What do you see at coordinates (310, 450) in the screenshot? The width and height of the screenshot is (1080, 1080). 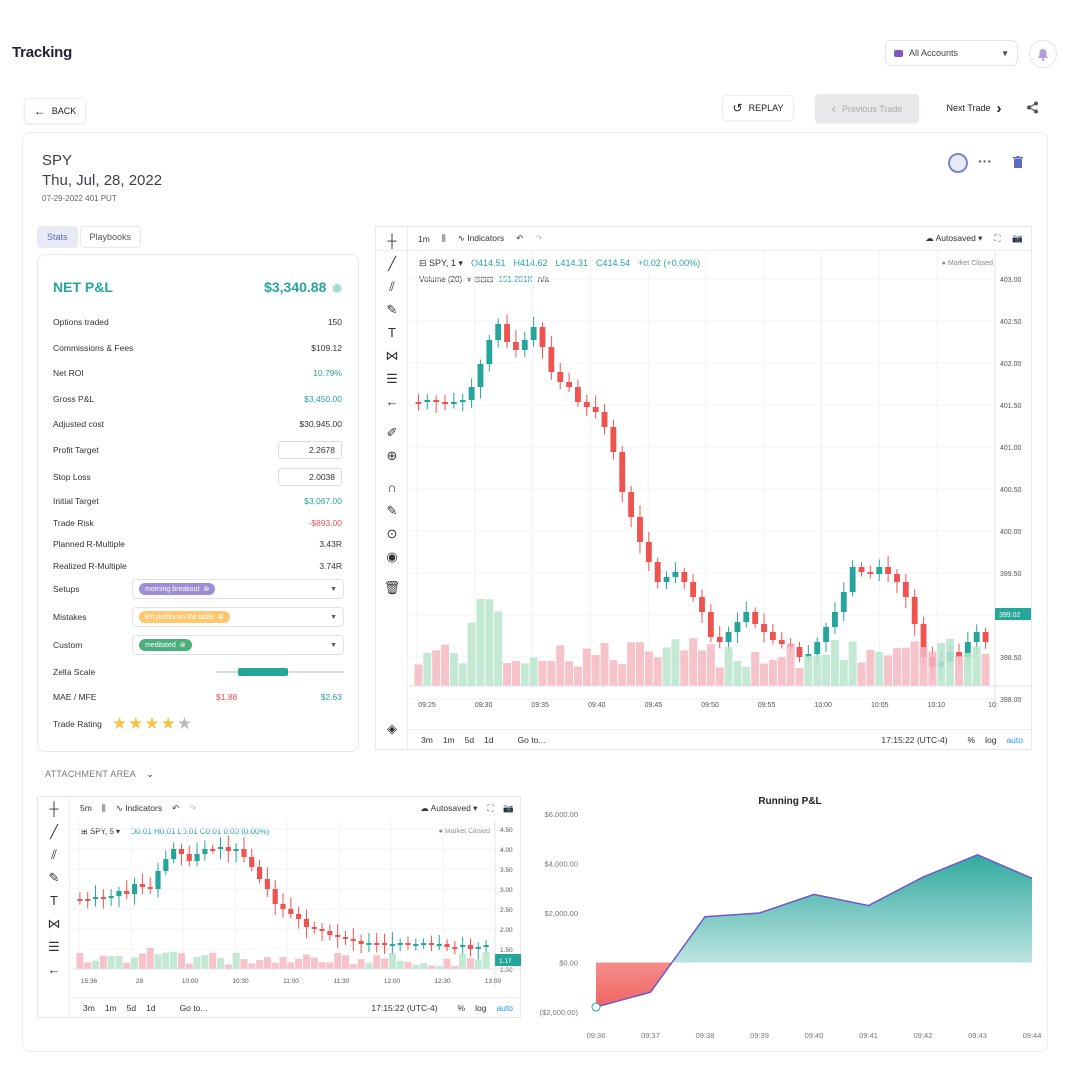 I see `profit-target-input: 2.2678` at bounding box center [310, 450].